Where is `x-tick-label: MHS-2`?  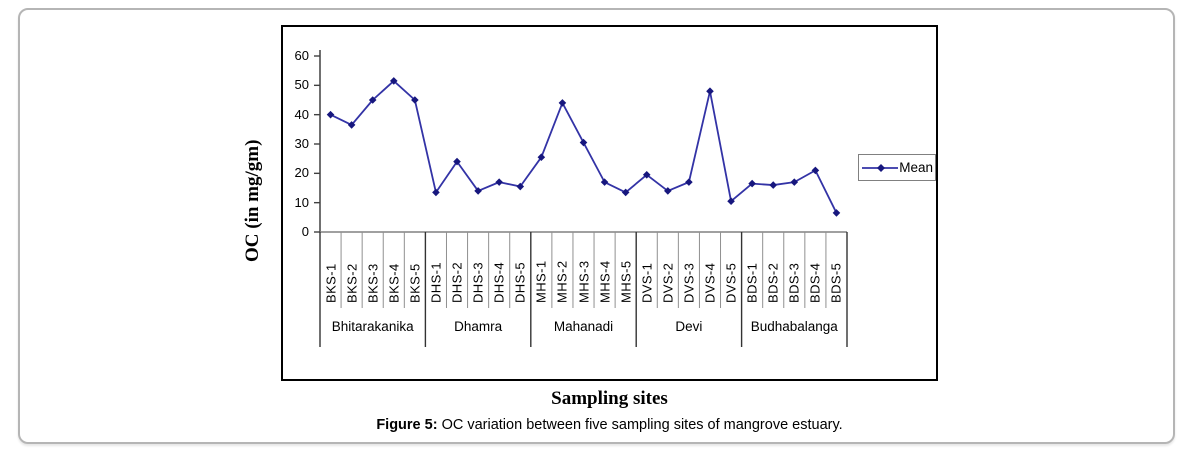 x-tick-label: MHS-2 is located at coordinates (562, 281).